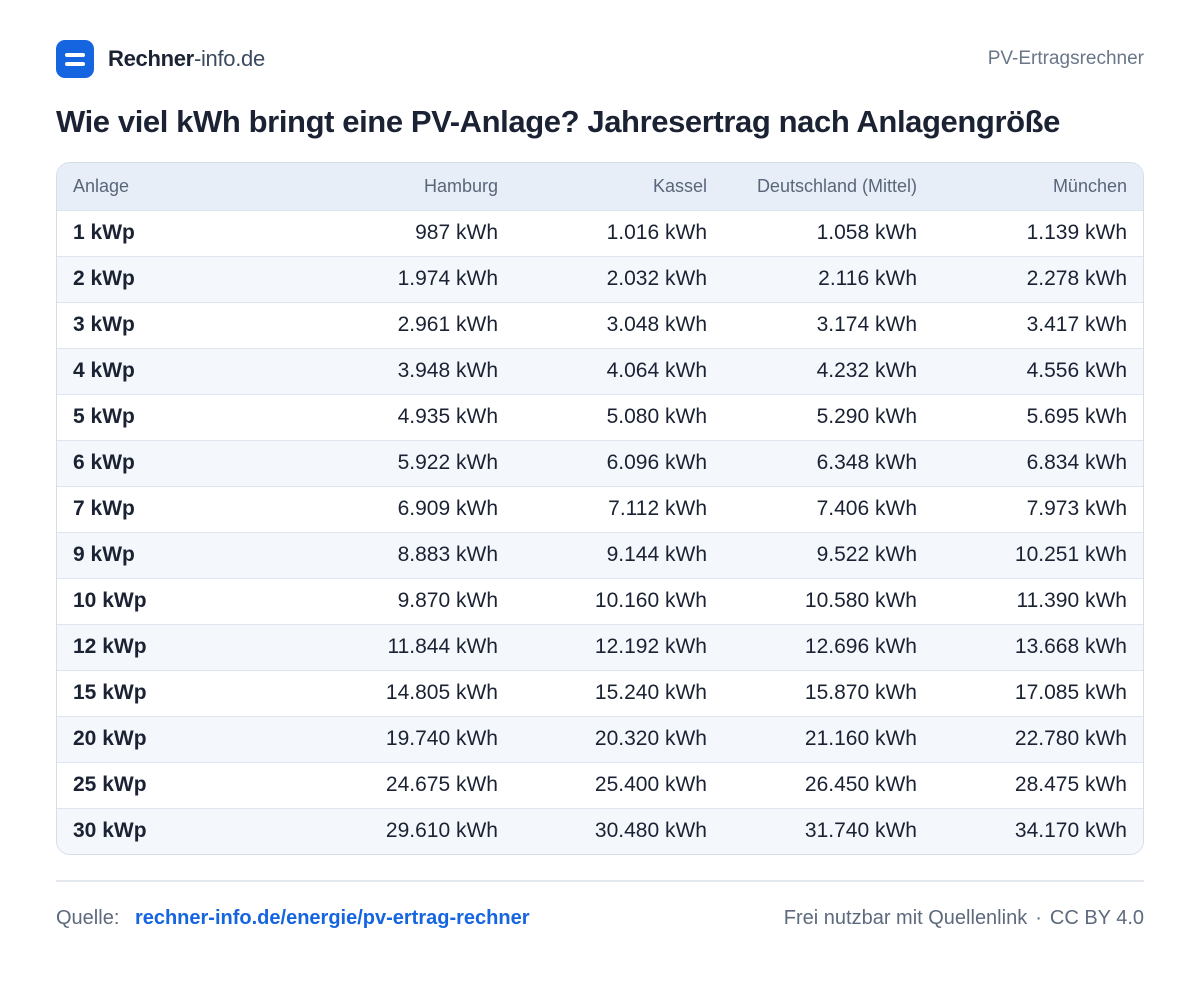 The height and width of the screenshot is (1000, 1200). What do you see at coordinates (656, 232) in the screenshot?
I see `yield-cell: 1.016 kWh` at bounding box center [656, 232].